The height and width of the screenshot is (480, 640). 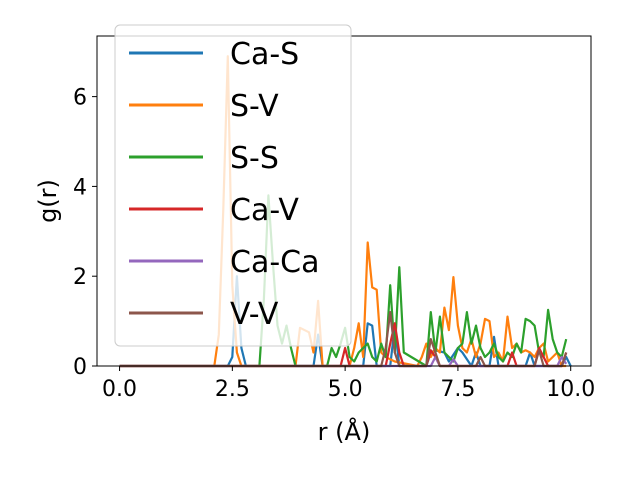 I want to click on x-axis: 0.0 2.5 5.0 7.5 10.0, so click(x=348, y=384).